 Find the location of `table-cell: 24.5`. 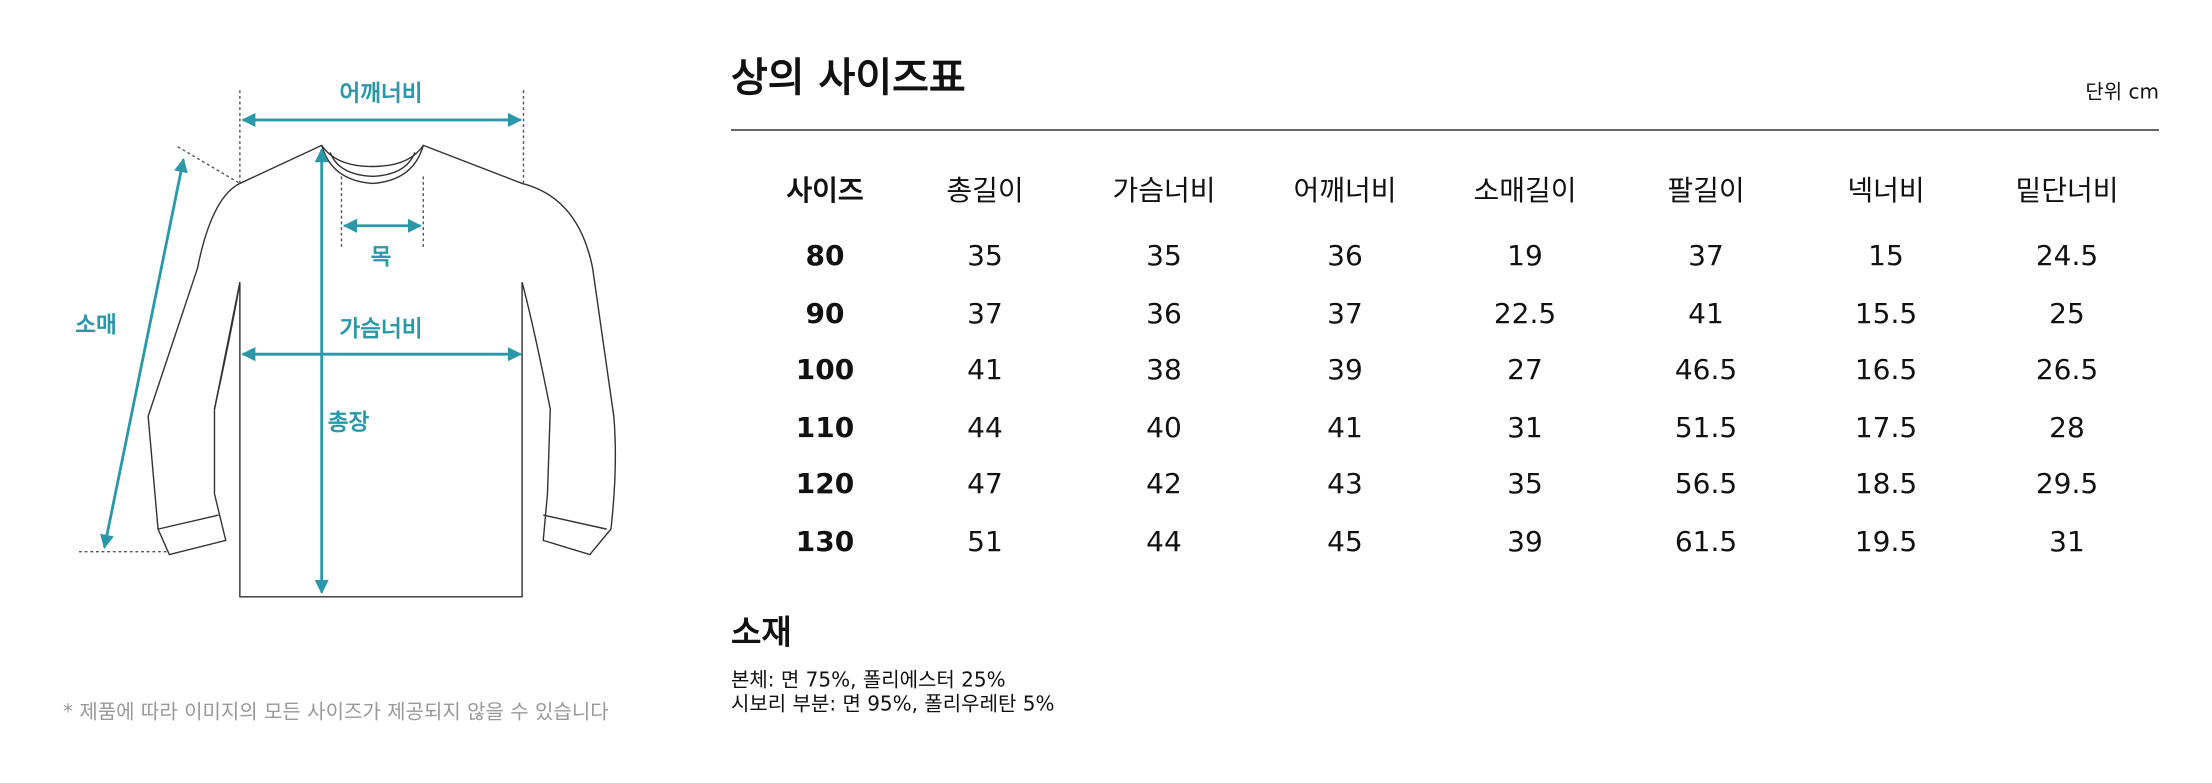

table-cell: 24.5 is located at coordinates (2067, 255).